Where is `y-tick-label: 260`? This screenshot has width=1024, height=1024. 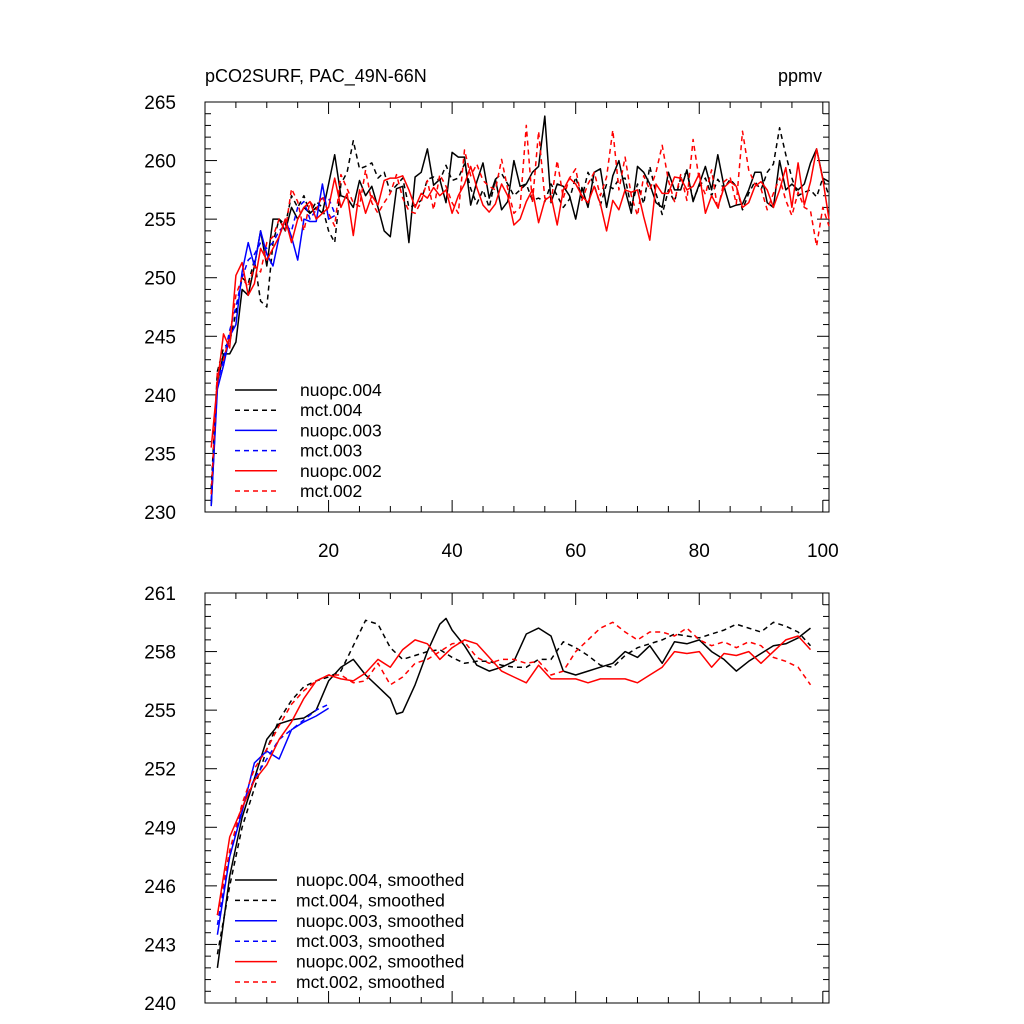 y-tick-label: 260 is located at coordinates (160, 162).